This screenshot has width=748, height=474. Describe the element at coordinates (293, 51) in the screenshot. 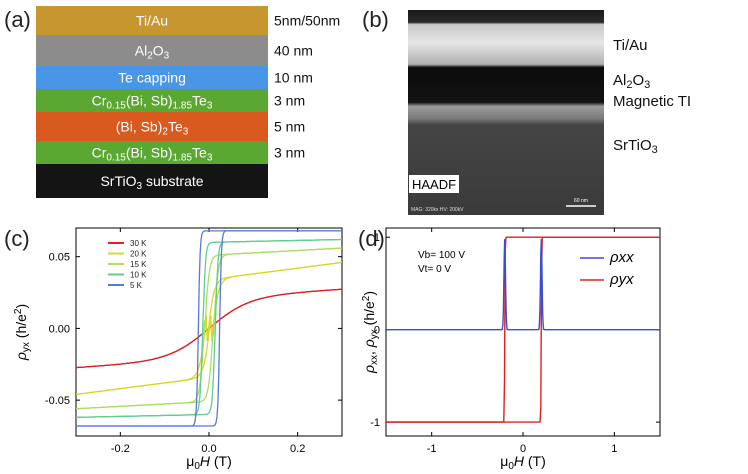

I see `layer-thickness: 40 nm` at that location.